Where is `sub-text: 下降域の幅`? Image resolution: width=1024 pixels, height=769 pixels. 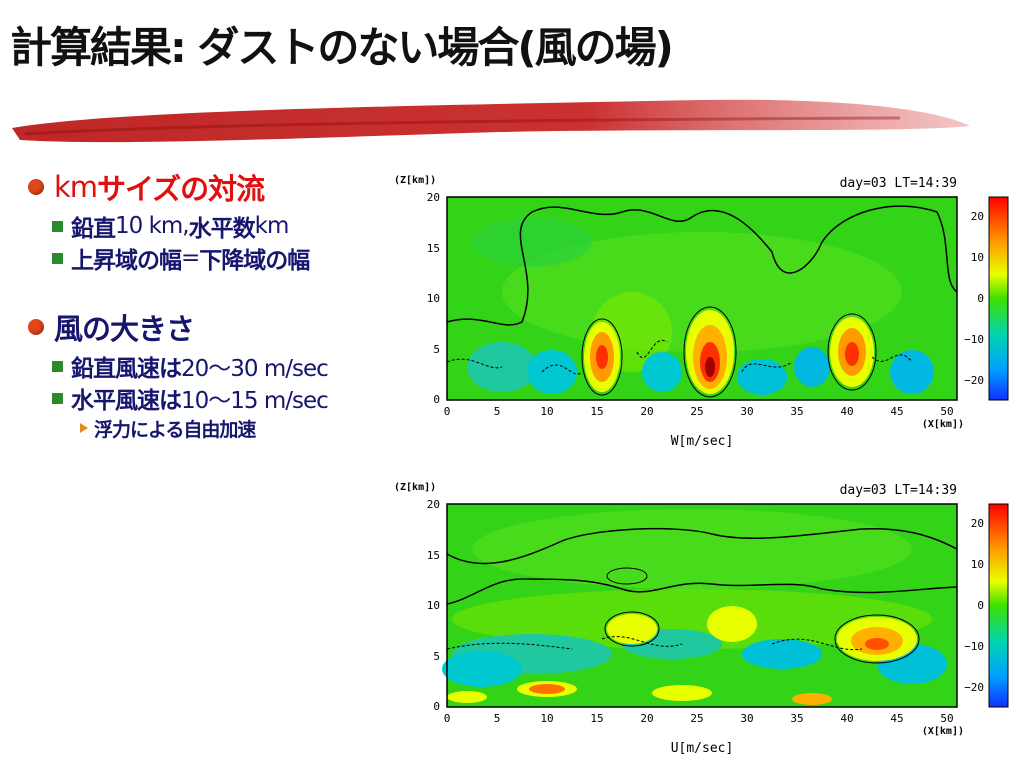
sub-text: 下降域の幅 is located at coordinates (254, 261).